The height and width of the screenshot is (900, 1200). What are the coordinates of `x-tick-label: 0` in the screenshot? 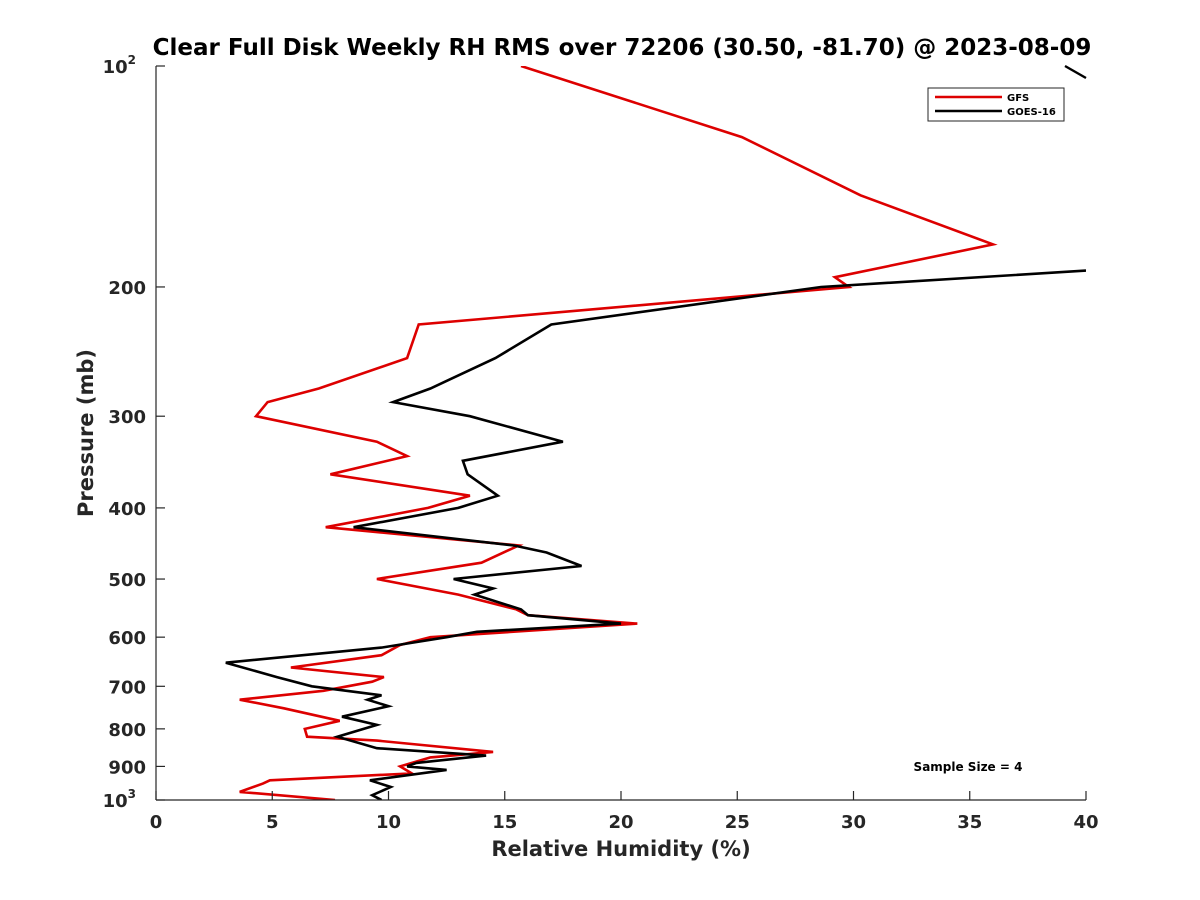 It's located at (156, 822).